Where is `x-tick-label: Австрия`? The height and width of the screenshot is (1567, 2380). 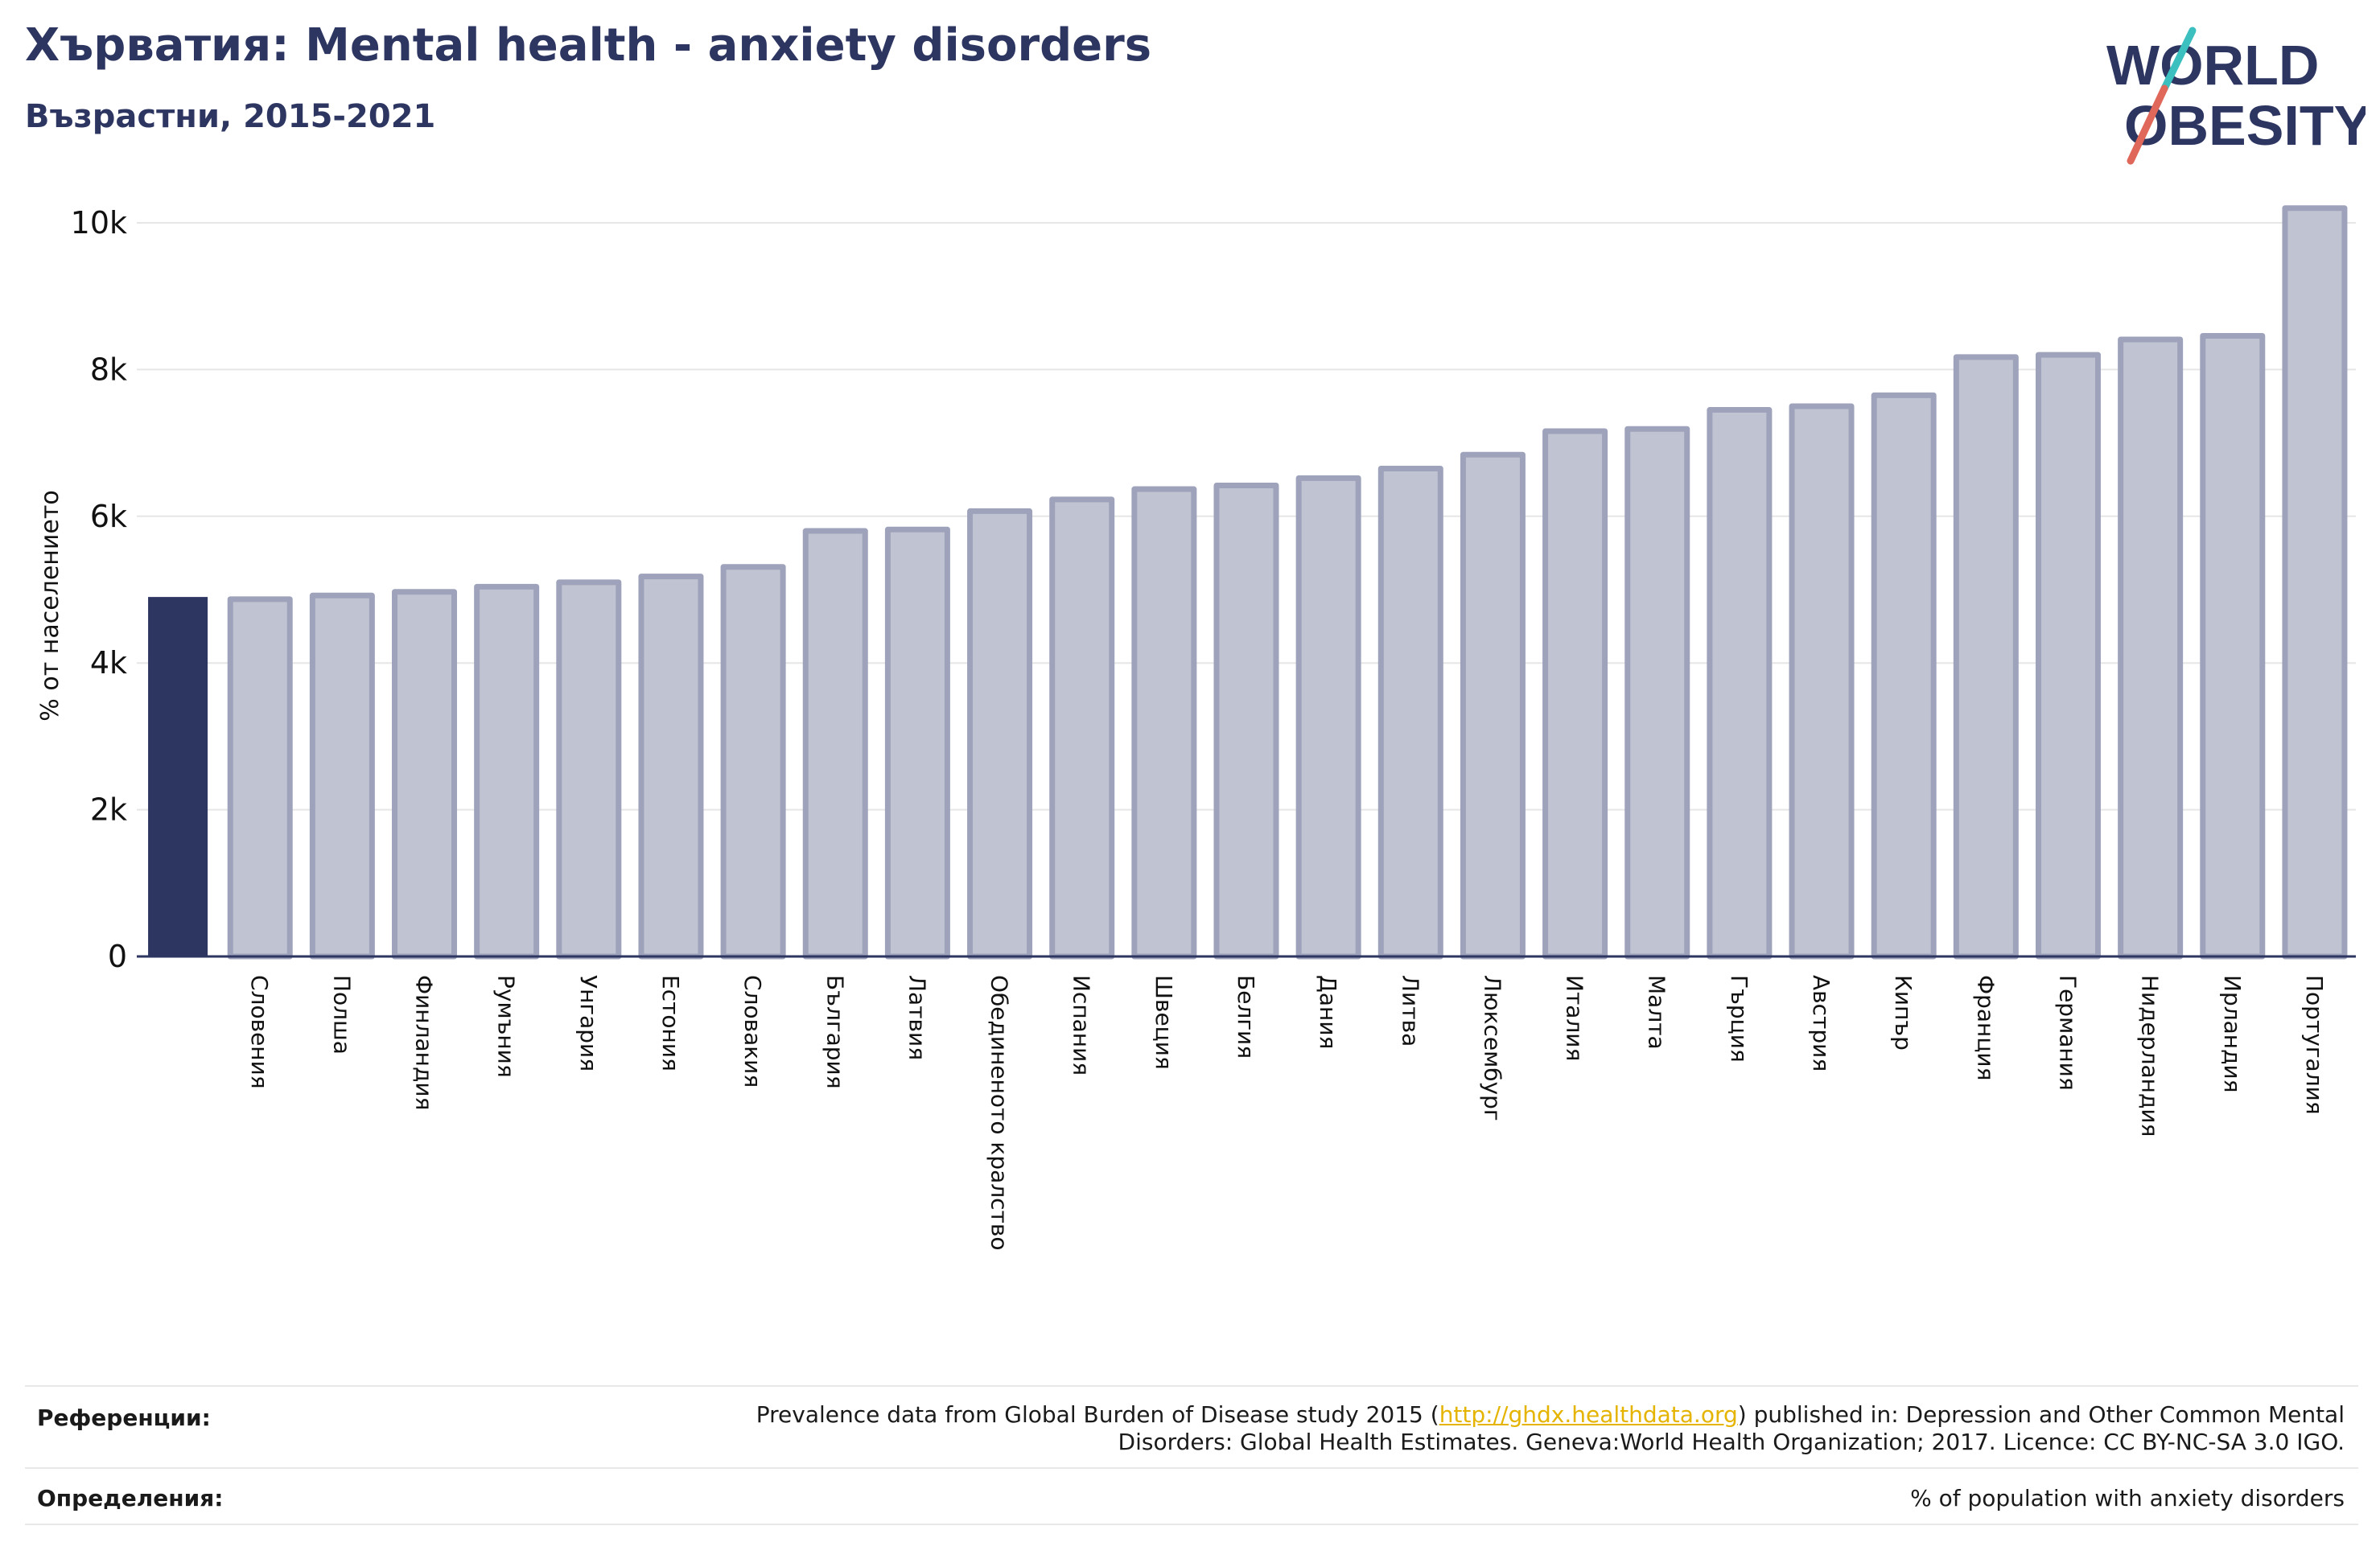 x-tick-label: Австрия is located at coordinates (1821, 1023).